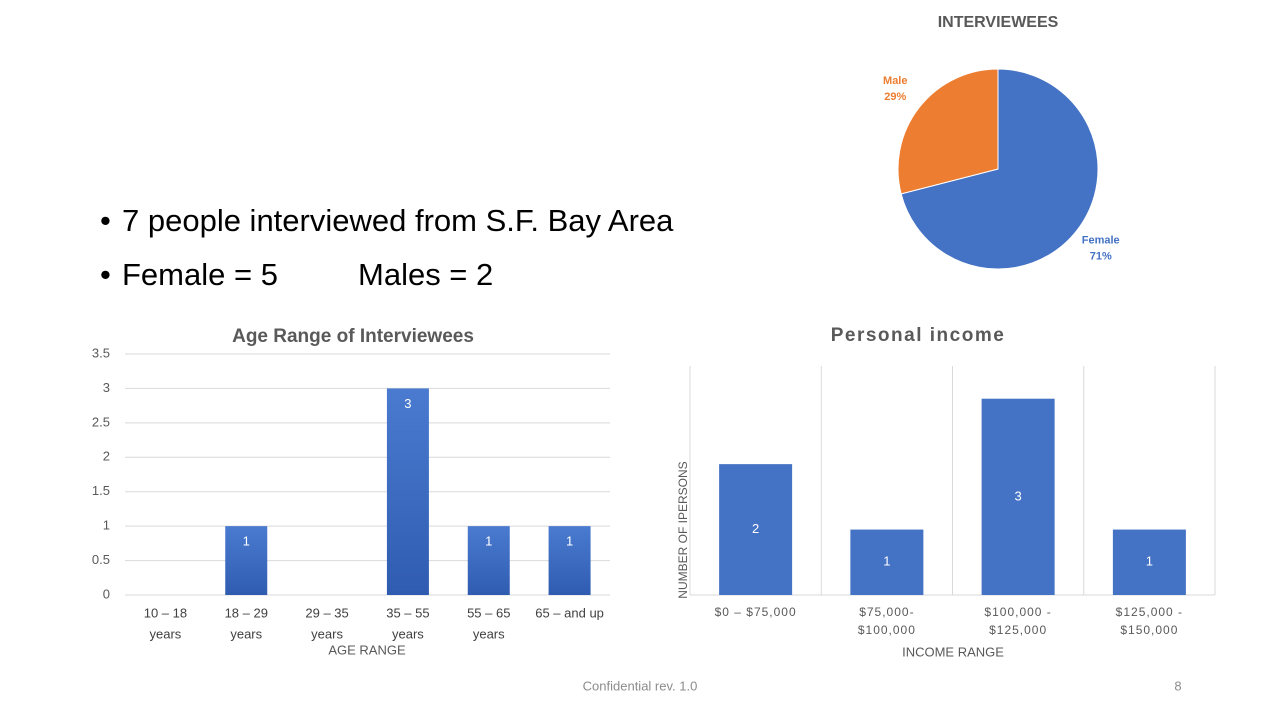 This screenshot has width=1280, height=720. I want to click on y-tick-label: 1, so click(106, 525).